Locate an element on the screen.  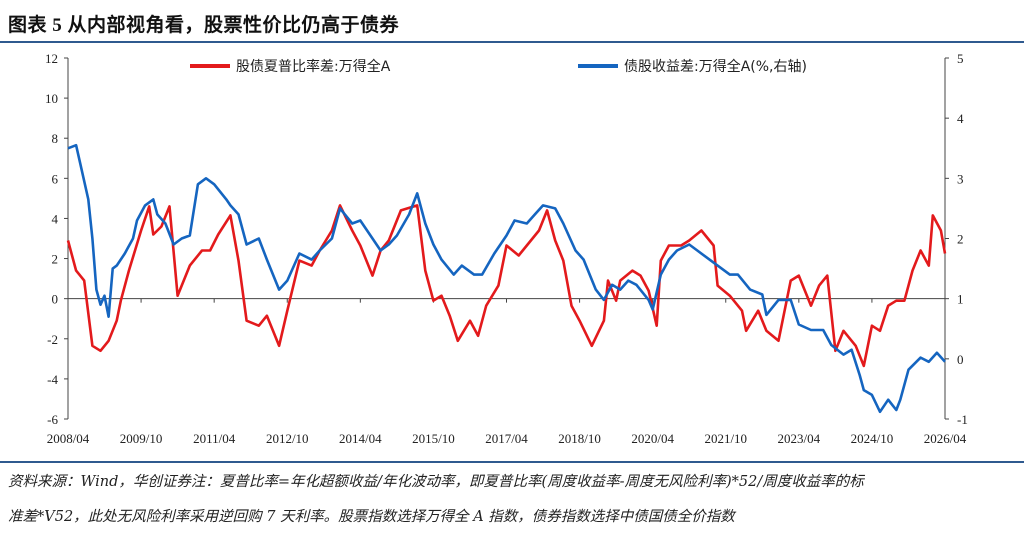
left-tick-label: 2 is located at coordinates (55, 259).